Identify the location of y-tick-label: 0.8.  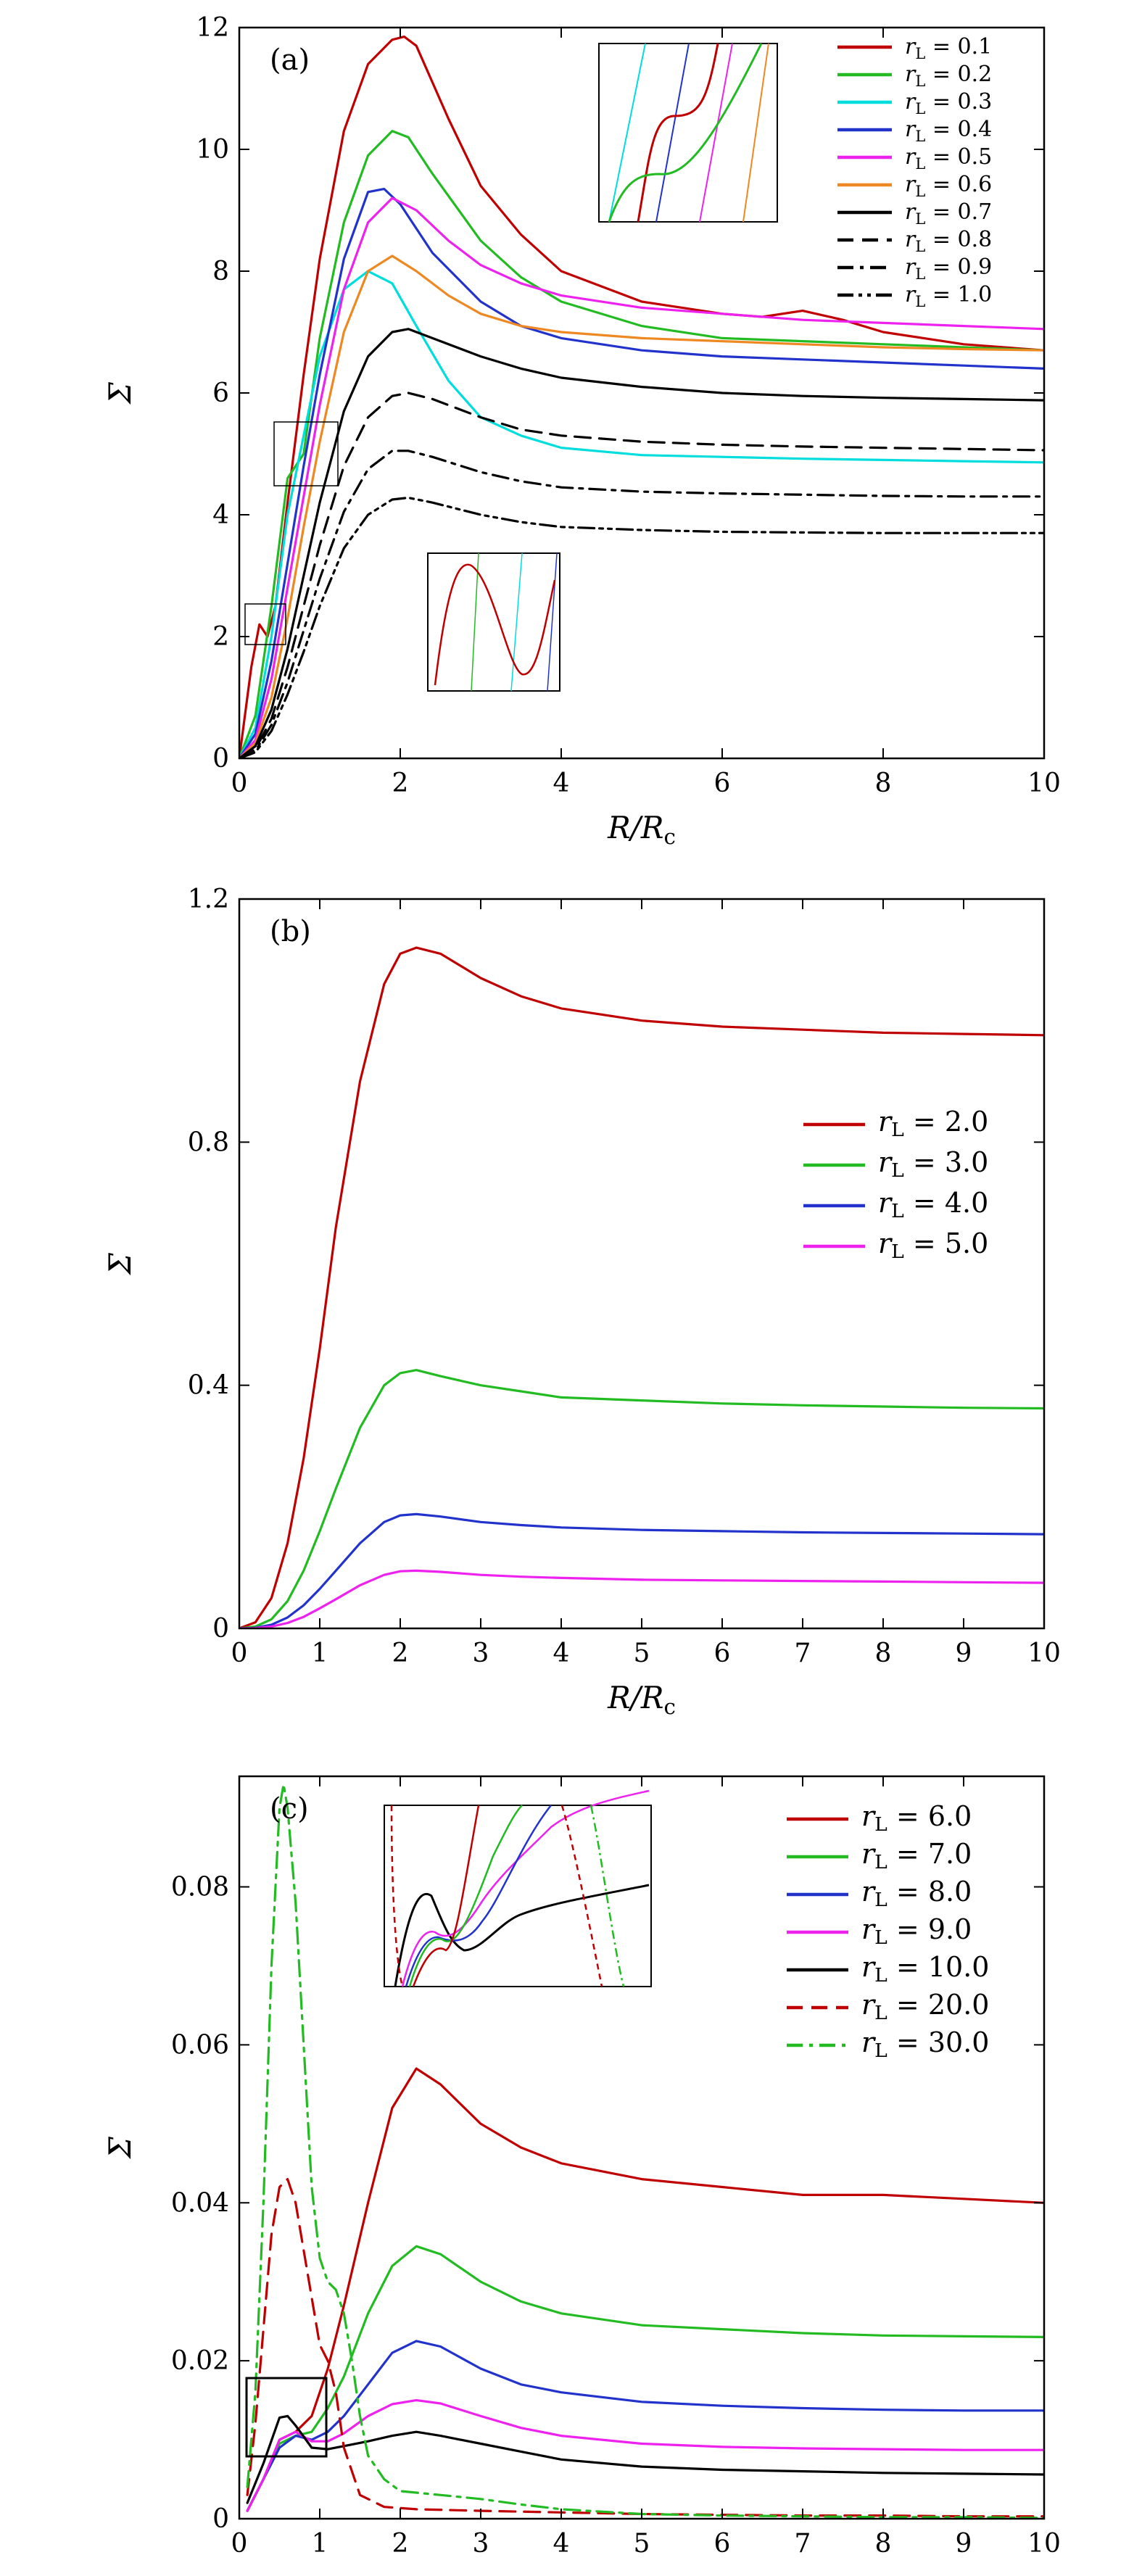
(209, 1142).